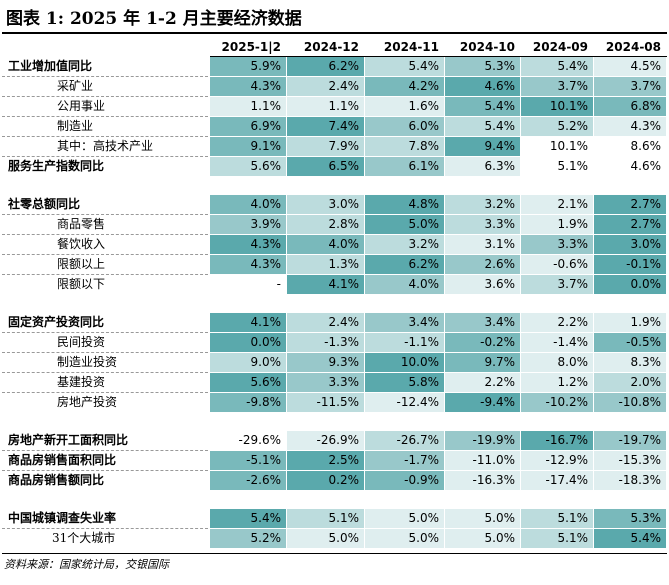  I want to click on table-cell: 1.9%, so click(557, 224).